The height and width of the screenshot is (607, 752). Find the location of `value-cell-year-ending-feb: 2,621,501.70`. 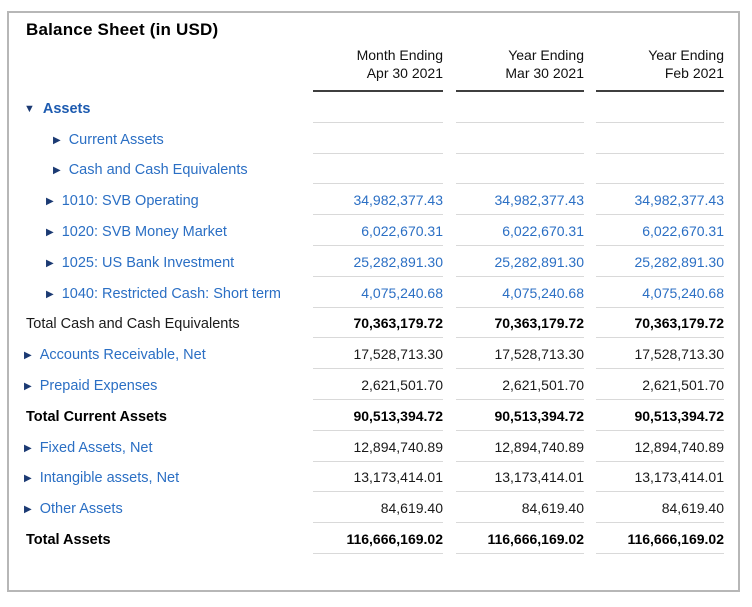

value-cell-year-ending-feb: 2,621,501.70 is located at coordinates (660, 388).